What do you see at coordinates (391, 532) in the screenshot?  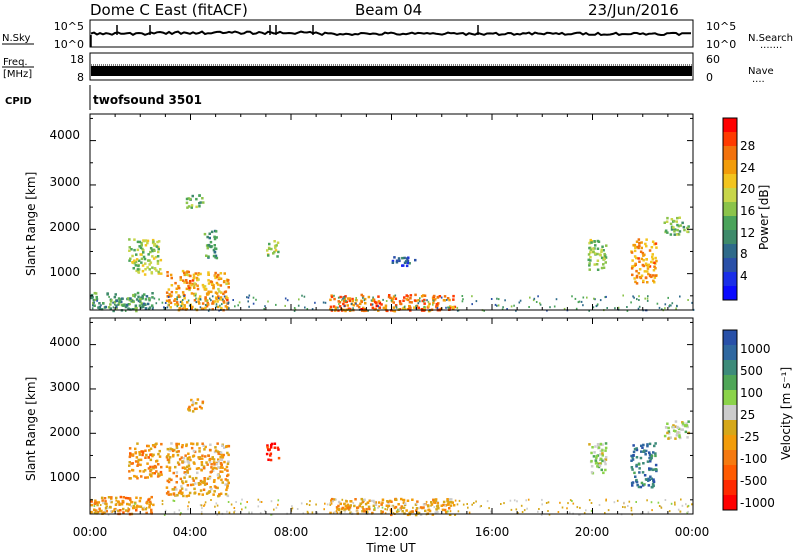 I see `xtick-1200: 12:00` at bounding box center [391, 532].